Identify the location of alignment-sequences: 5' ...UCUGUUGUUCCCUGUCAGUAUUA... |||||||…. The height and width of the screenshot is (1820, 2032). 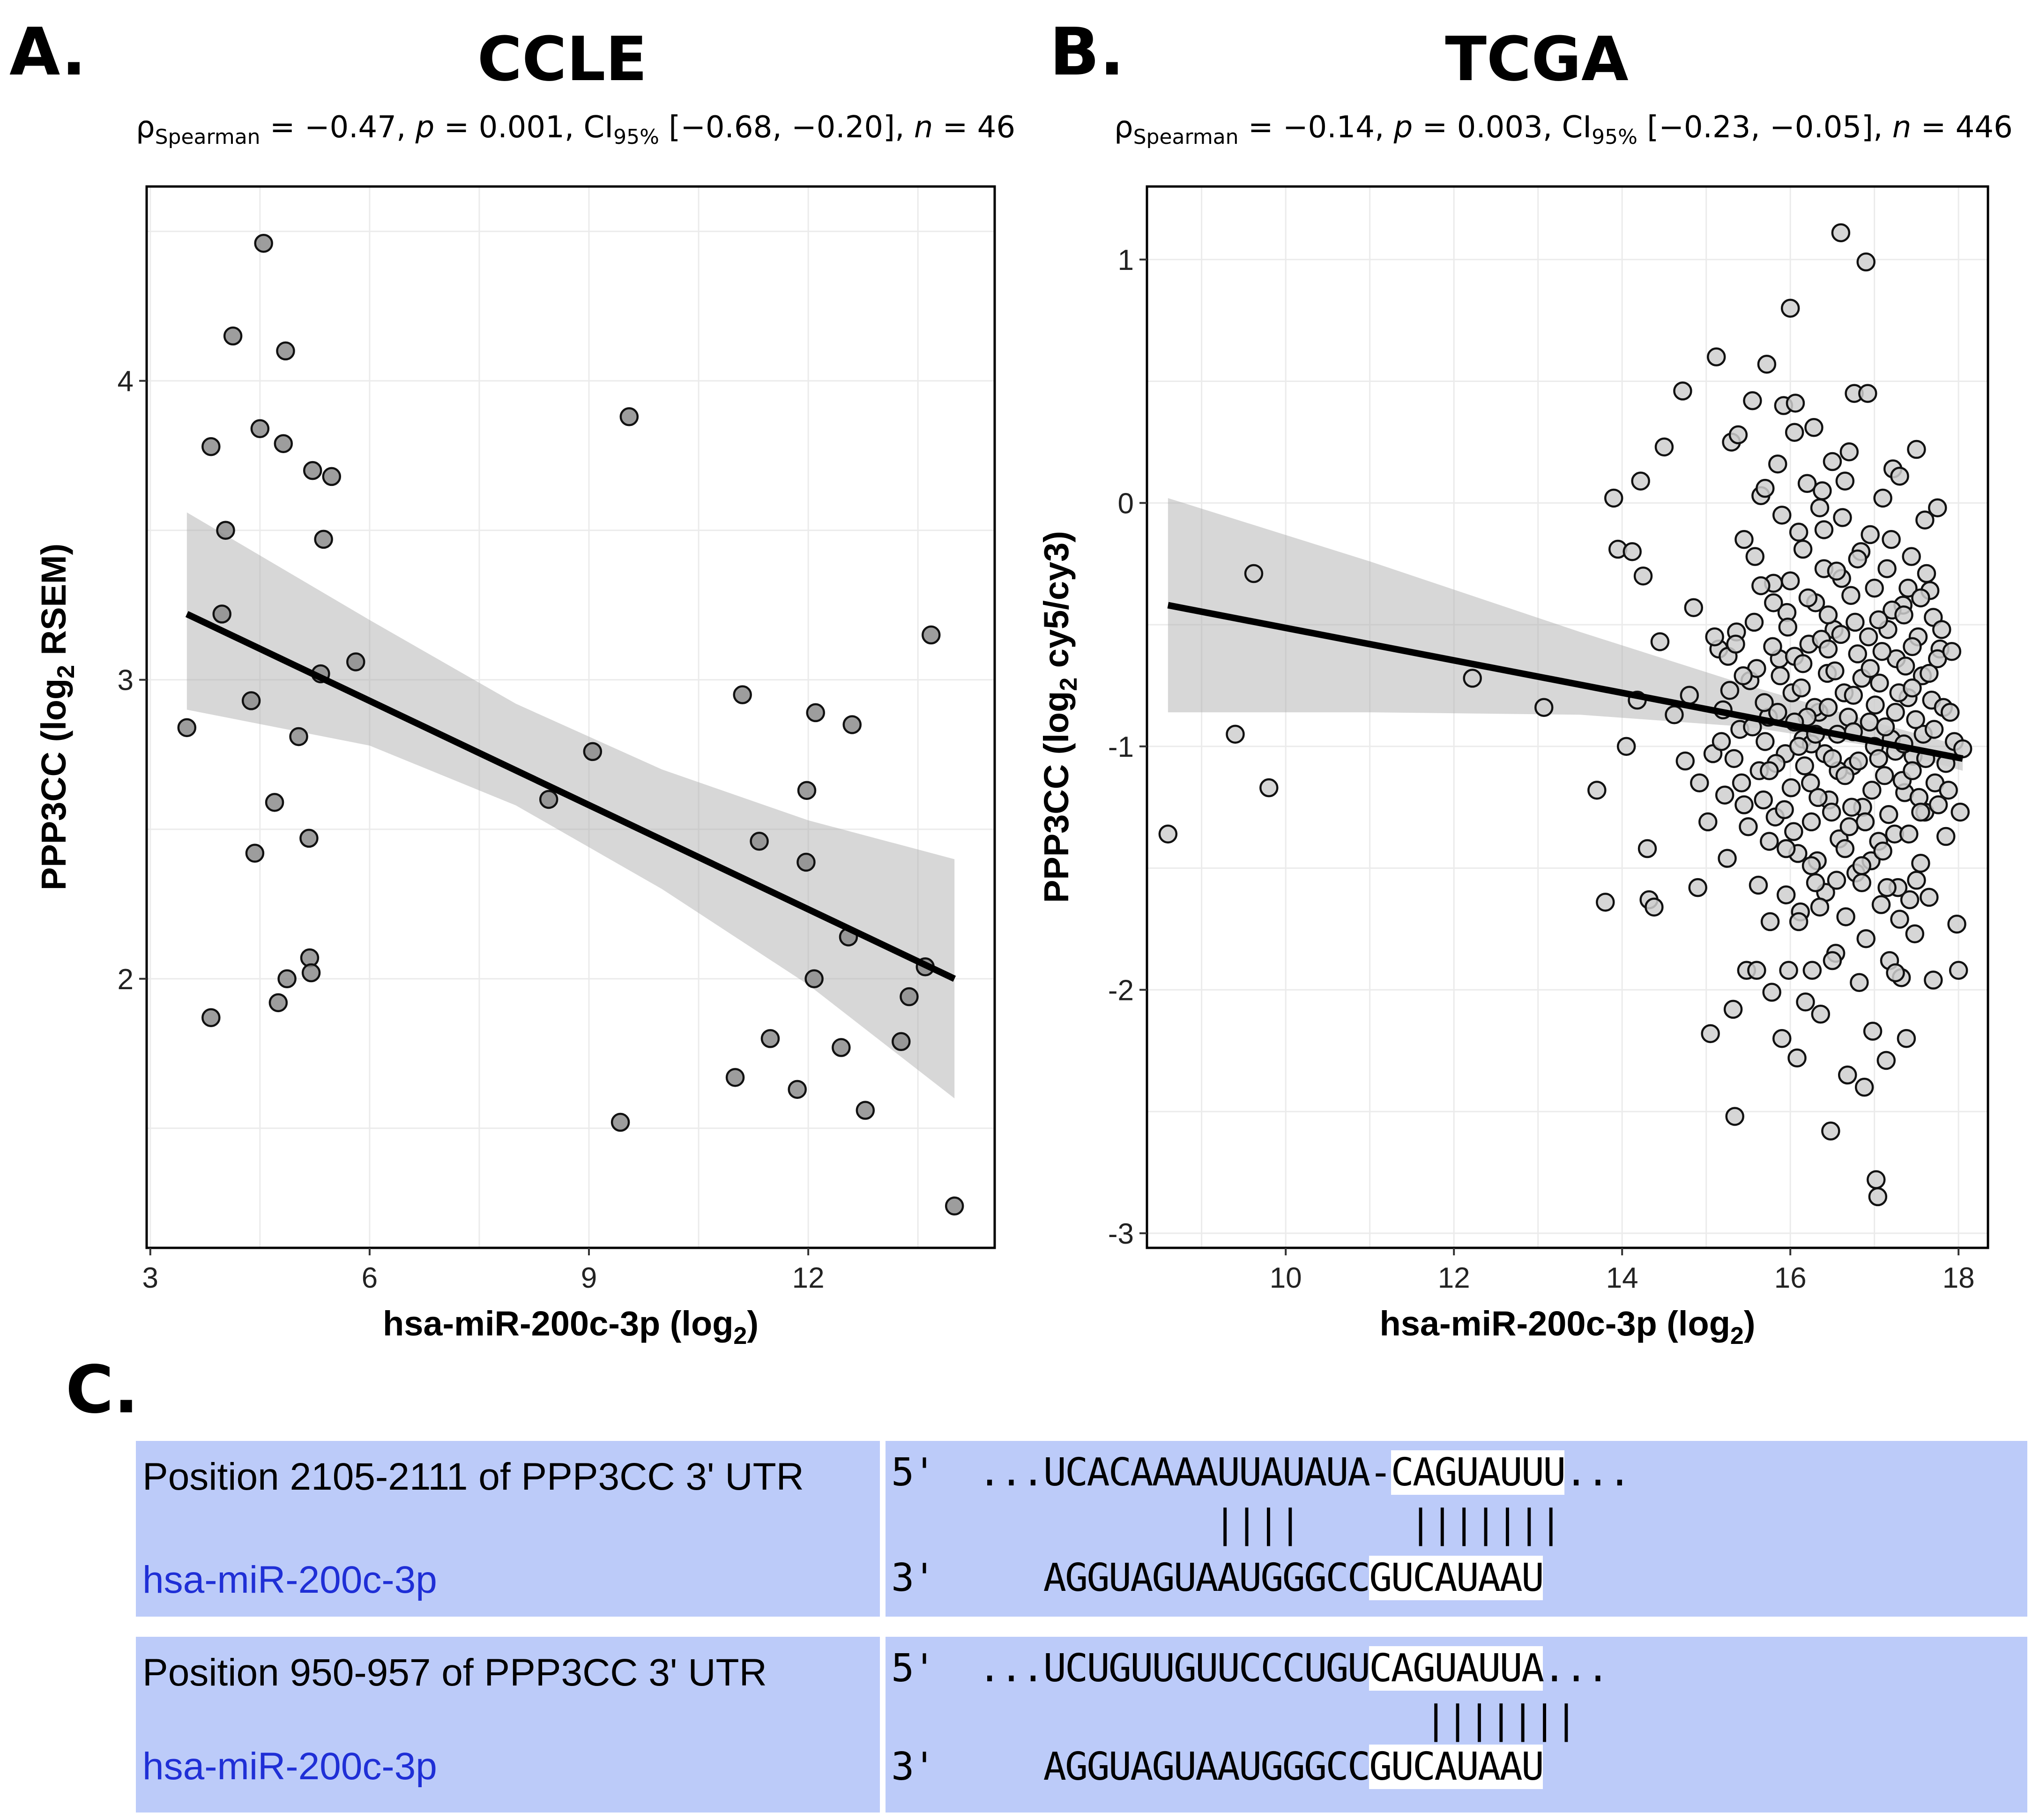
(1457, 1725).